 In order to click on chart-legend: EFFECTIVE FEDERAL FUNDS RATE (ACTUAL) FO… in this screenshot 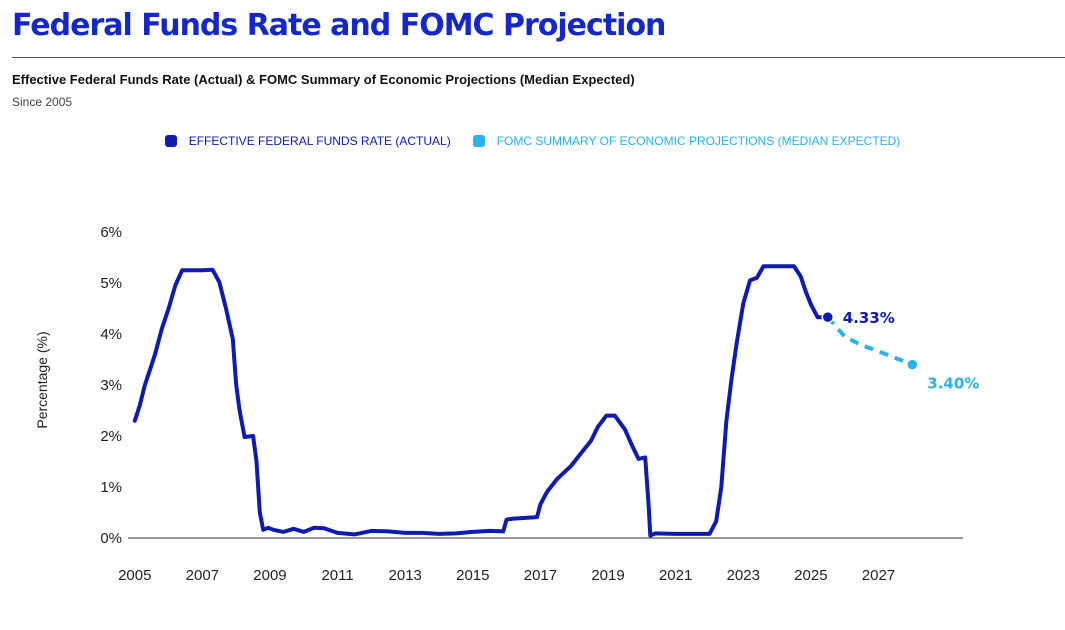, I will do `click(532, 141)`.